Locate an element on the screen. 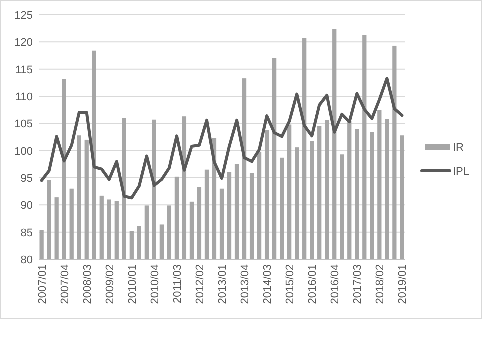 The width and height of the screenshot is (482, 344). y-tick-label: 100 is located at coordinates (23, 152).